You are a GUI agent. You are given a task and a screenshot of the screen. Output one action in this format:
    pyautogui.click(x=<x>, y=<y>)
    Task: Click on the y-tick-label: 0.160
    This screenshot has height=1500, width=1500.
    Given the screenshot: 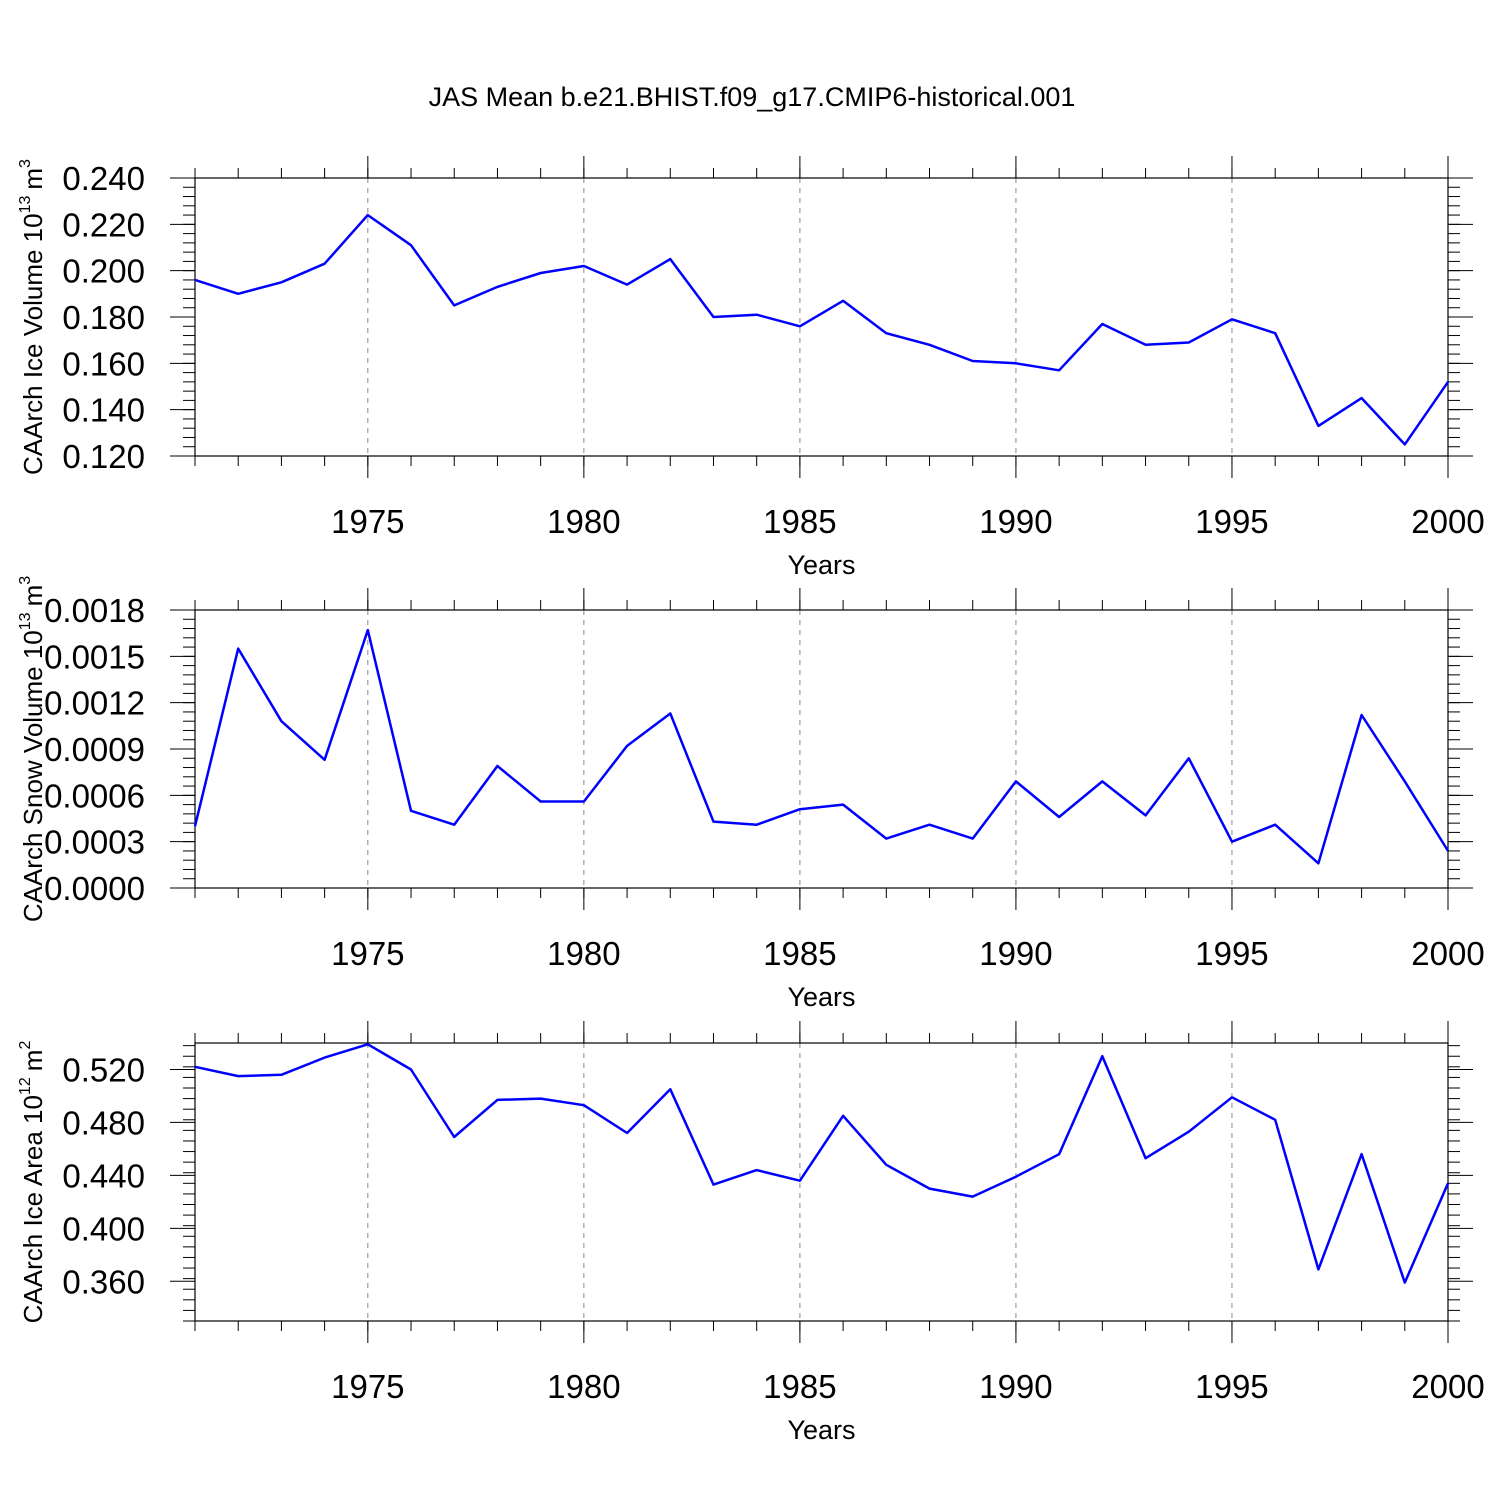 What is the action you would take?
    pyautogui.click(x=103, y=363)
    